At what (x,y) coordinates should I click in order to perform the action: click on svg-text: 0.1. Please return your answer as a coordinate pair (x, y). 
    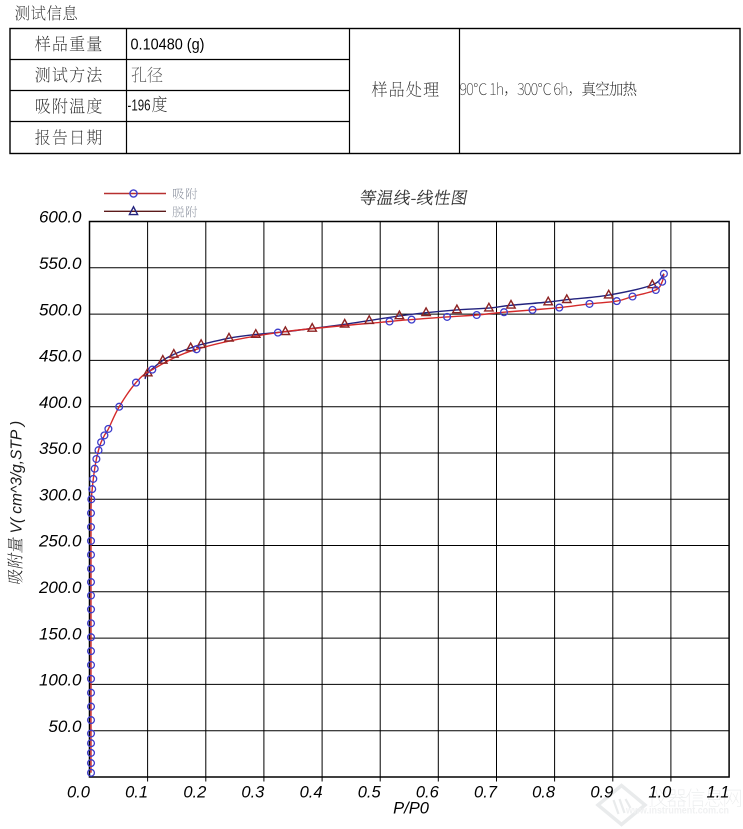
    Looking at the image, I should click on (136, 793).